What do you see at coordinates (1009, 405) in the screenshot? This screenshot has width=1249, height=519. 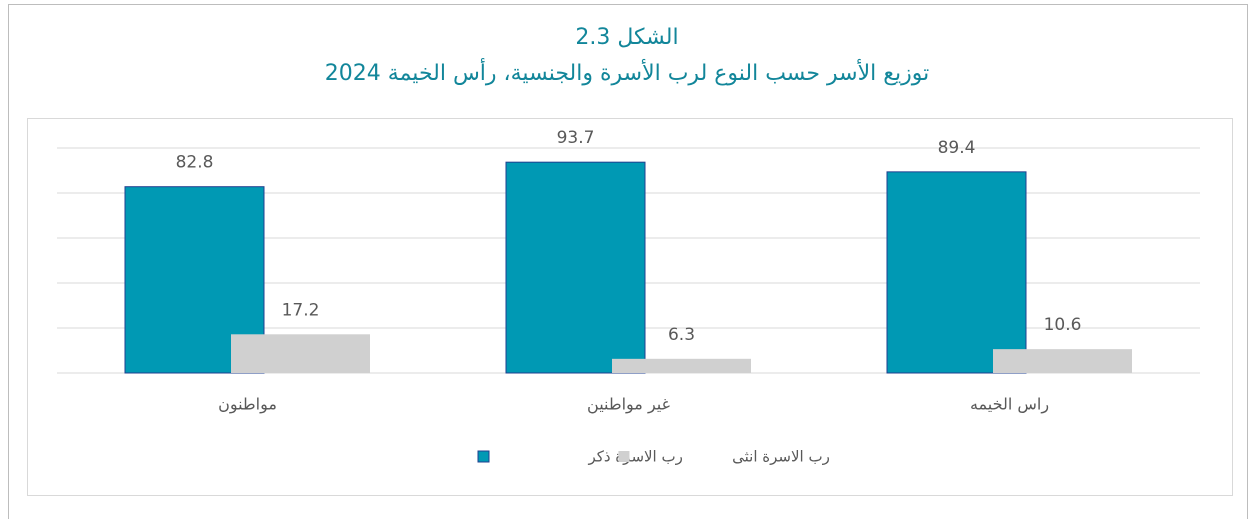 I see `x-tick-label: راس الخيمه` at bounding box center [1009, 405].